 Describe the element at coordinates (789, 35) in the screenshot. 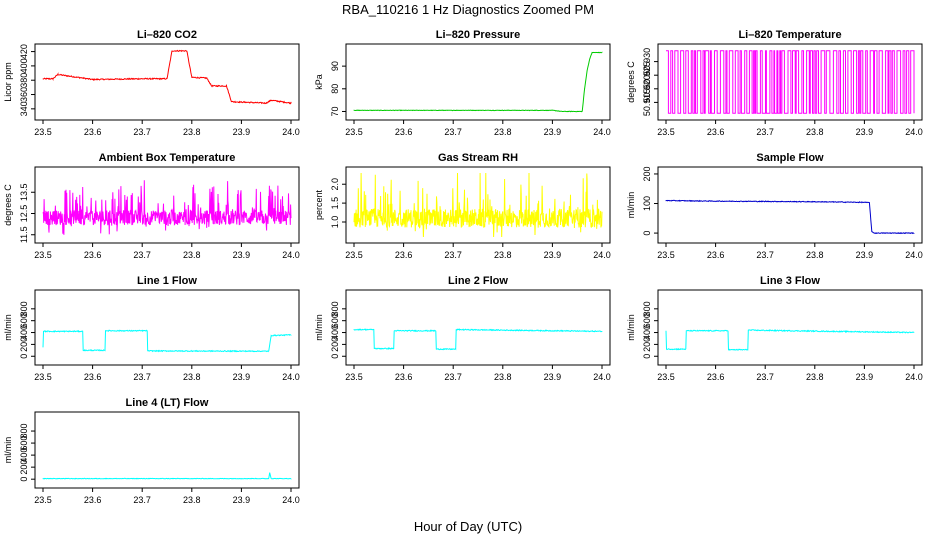

I see `panel-title: Li–820 Temperature` at that location.